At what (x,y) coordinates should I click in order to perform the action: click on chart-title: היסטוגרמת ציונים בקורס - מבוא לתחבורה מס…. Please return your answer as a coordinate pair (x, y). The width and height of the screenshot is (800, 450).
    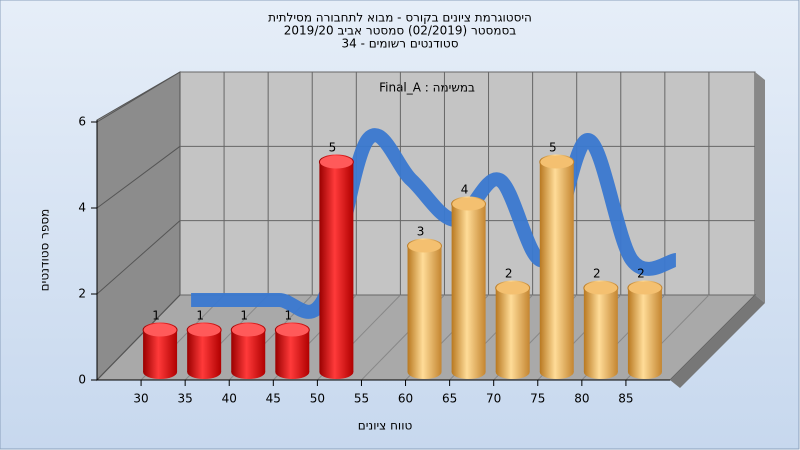
    Looking at the image, I should click on (400, 18).